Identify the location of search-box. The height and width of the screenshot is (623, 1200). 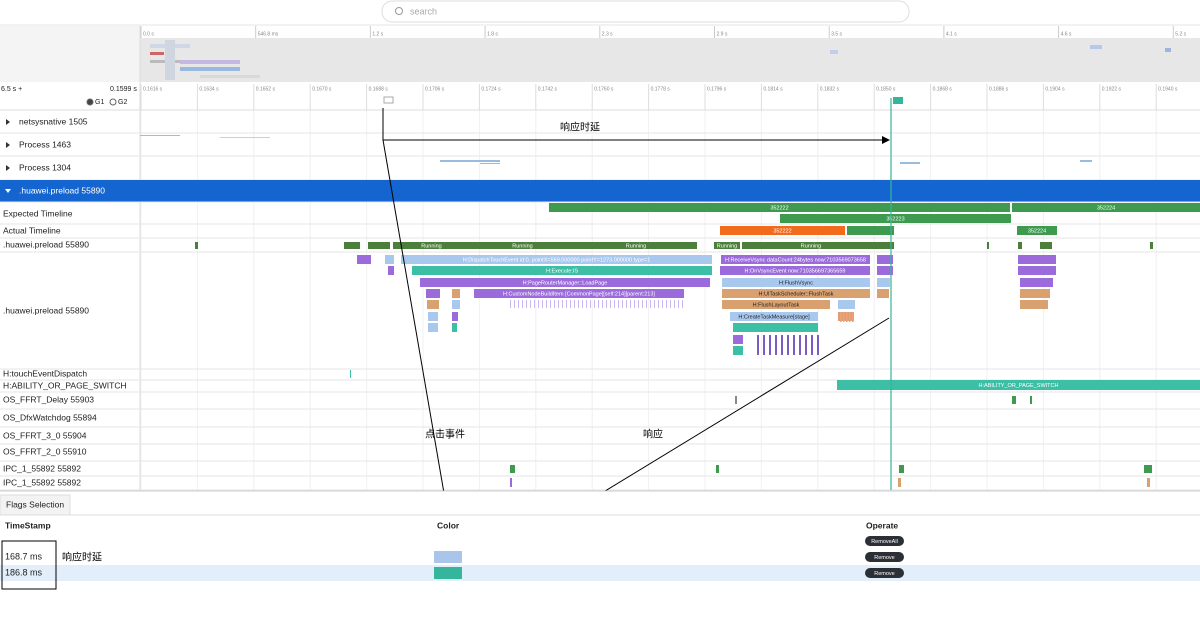
(645, 11).